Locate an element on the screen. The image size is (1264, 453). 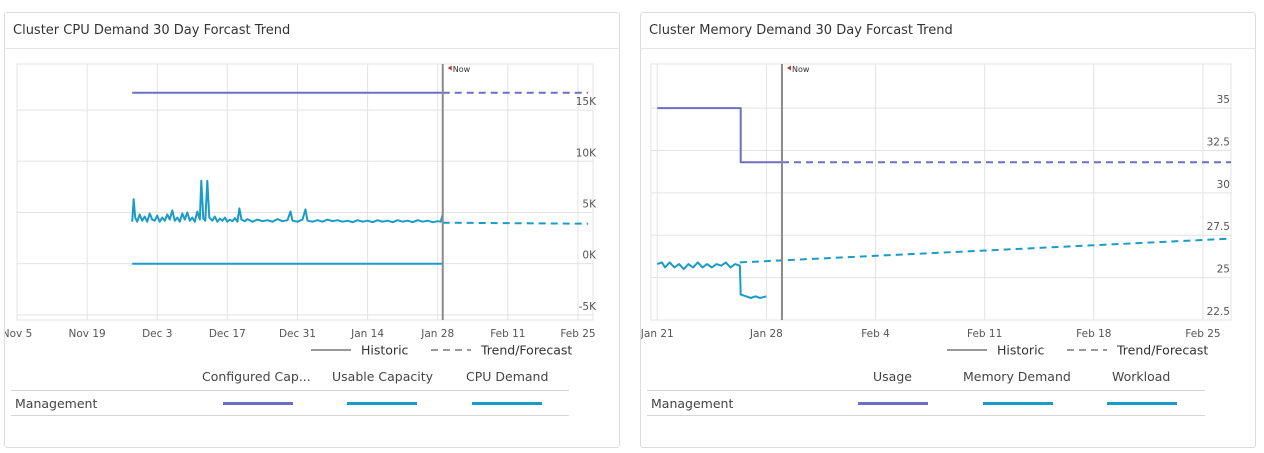
column-usable-capacity: Usable Capacity is located at coordinates (383, 376).